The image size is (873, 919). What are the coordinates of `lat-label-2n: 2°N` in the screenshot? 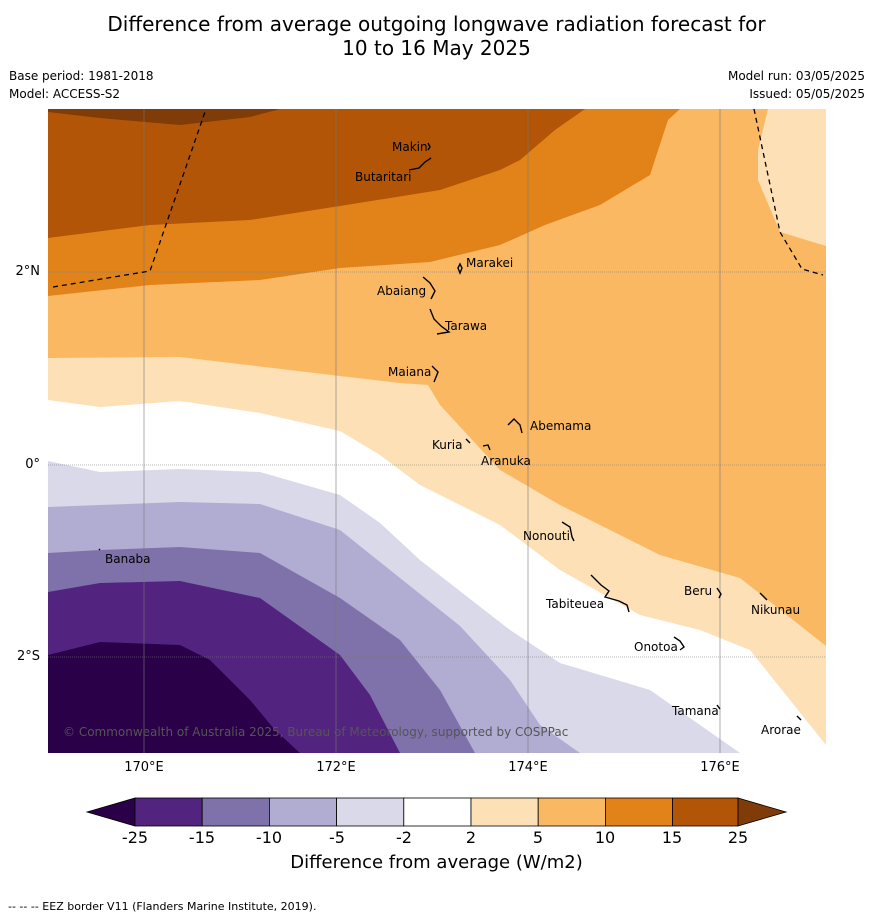 It's located at (28, 271).